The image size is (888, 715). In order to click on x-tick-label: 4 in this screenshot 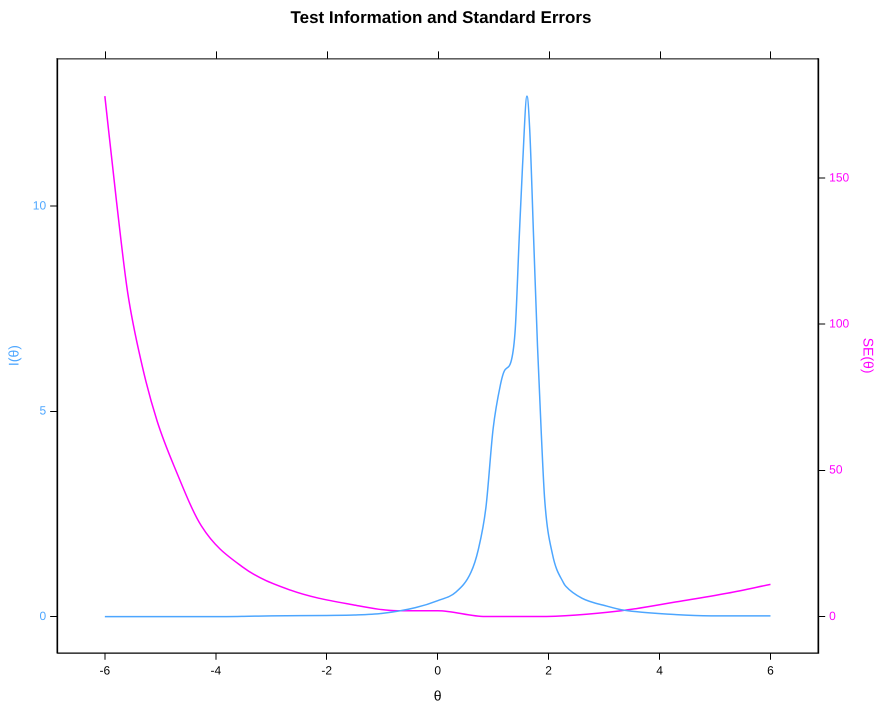, I will do `click(660, 670)`.